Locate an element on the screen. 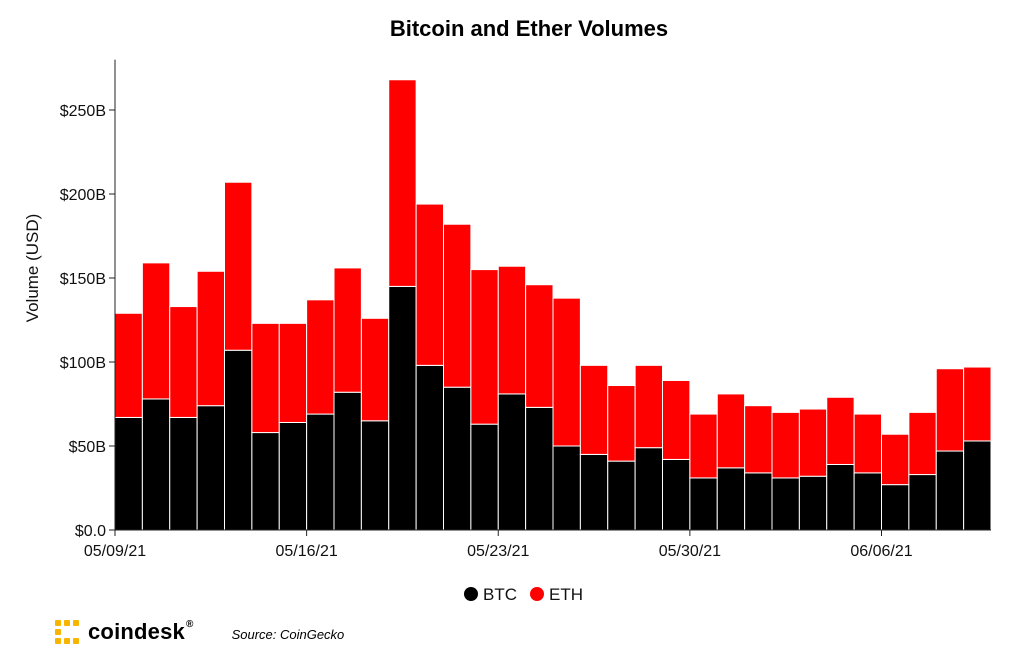 The width and height of the screenshot is (1024, 660). legend-btc-label: BTC is located at coordinates (500, 594).